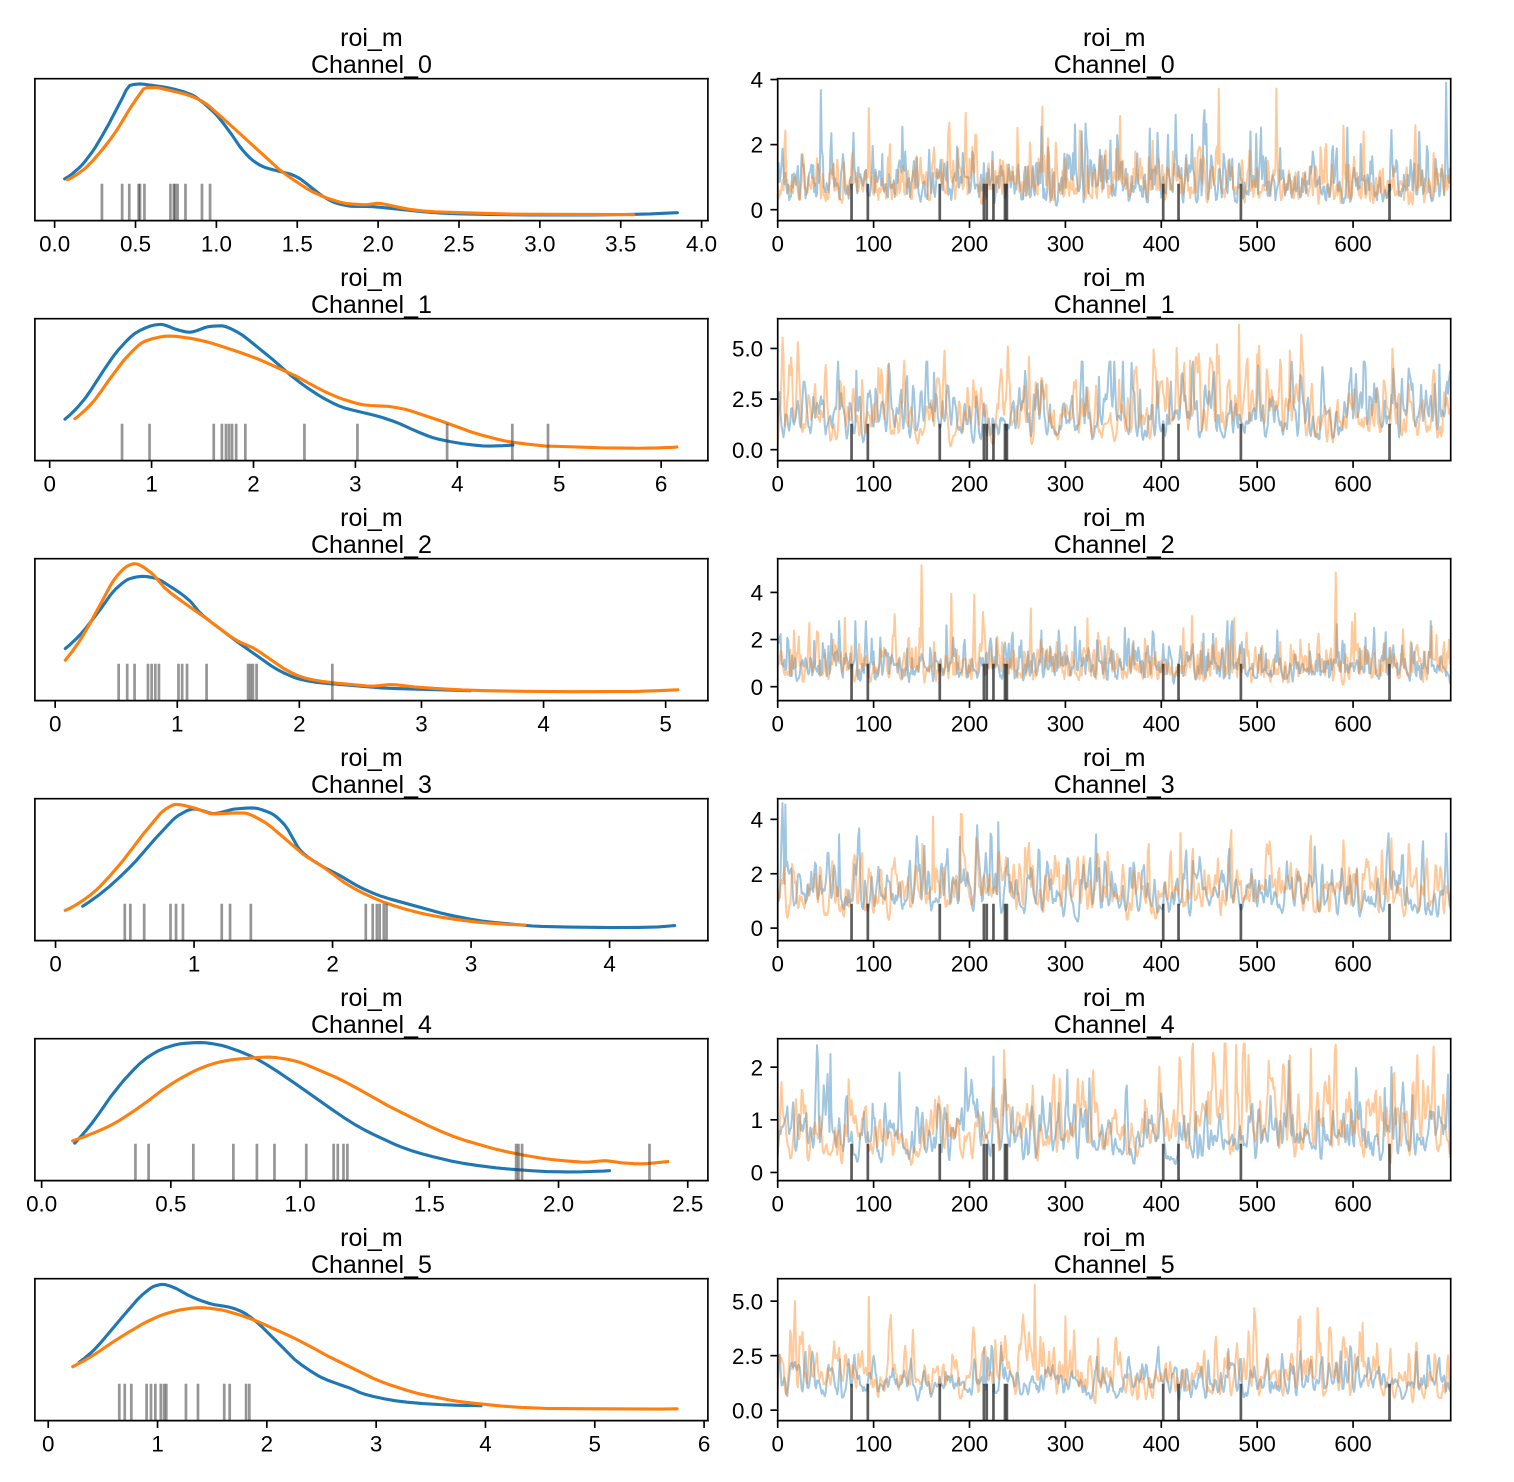 The height and width of the screenshot is (1482, 1514). Describe the element at coordinates (620, 243) in the screenshot. I see `svg-text: 3.5` at that location.